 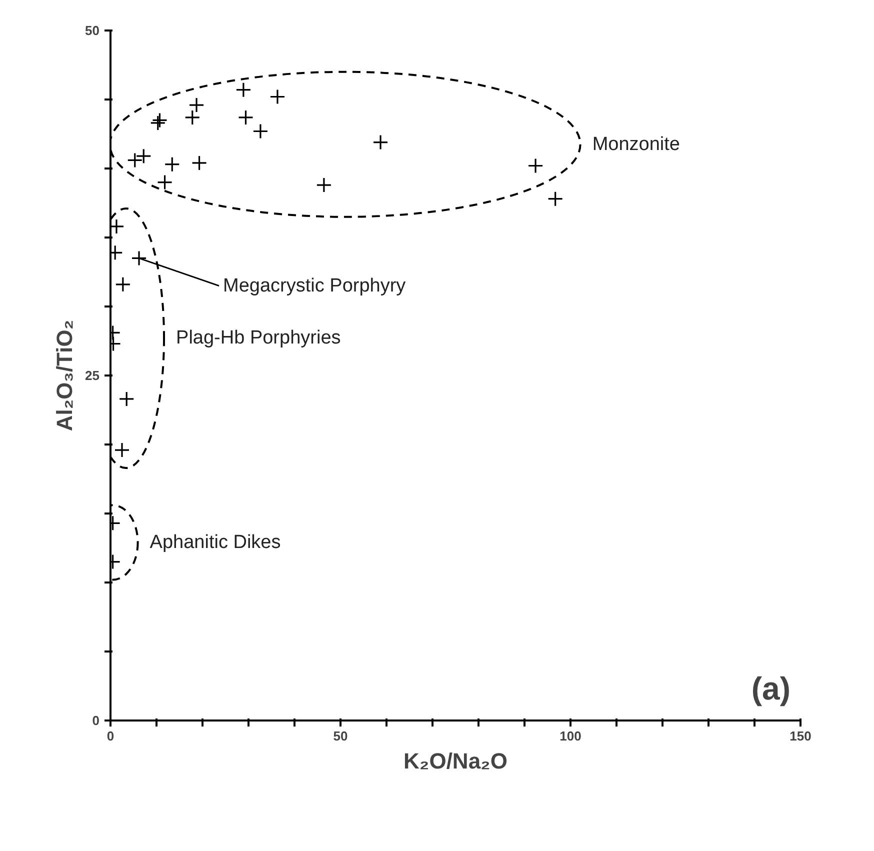 What do you see at coordinates (110, 736) in the screenshot?
I see `x-tick-label: 0` at bounding box center [110, 736].